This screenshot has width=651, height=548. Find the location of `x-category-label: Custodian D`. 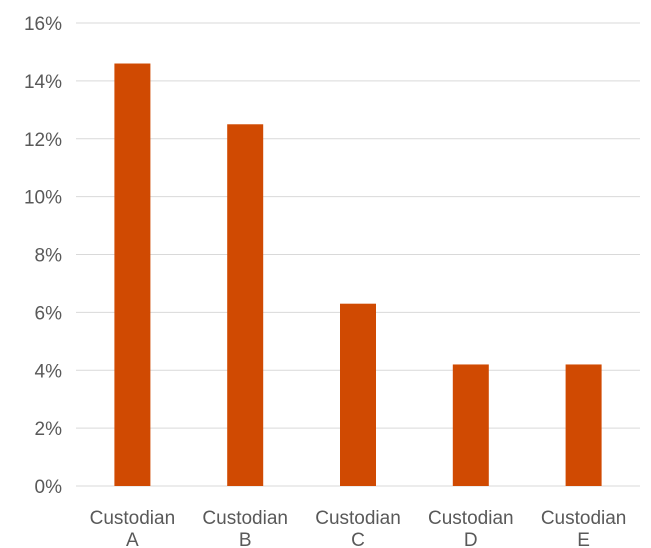

x-category-label: Custodian D is located at coordinates (471, 528).